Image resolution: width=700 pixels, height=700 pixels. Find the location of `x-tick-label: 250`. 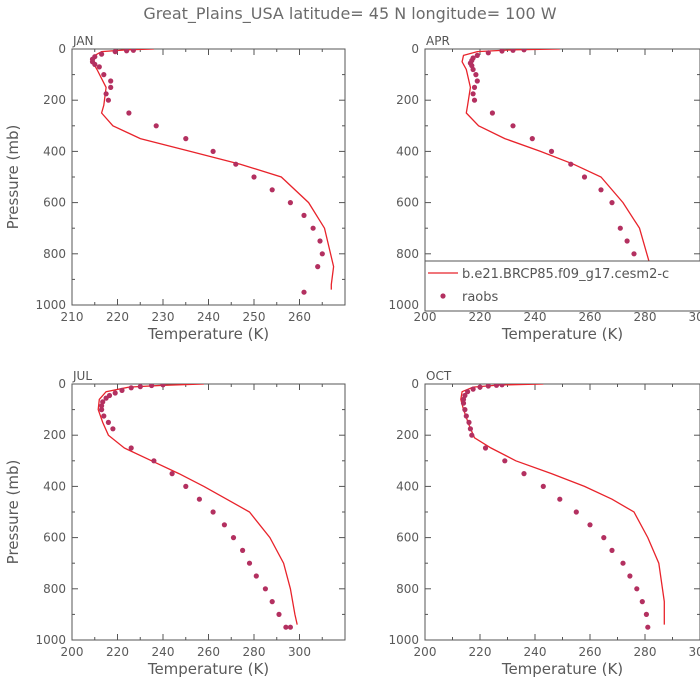

x-tick-label: 250 is located at coordinates (254, 317).